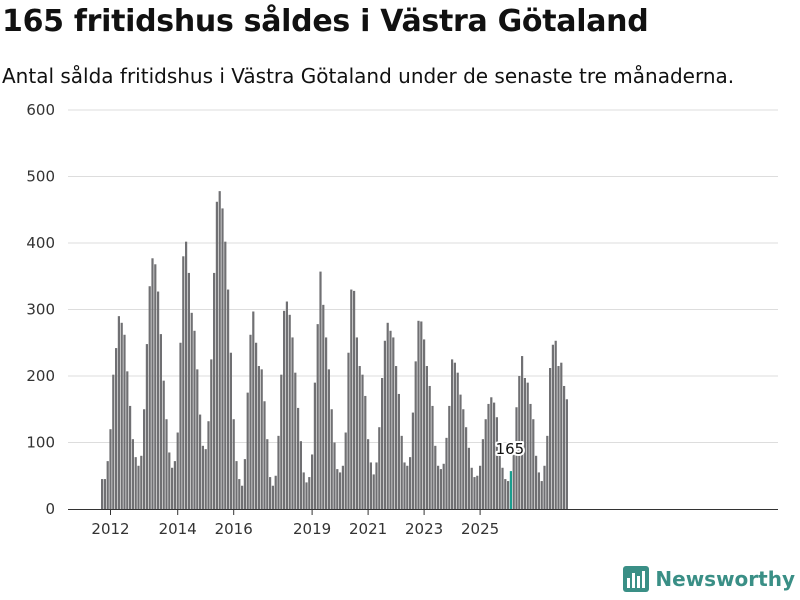  Describe the element at coordinates (40, 110) in the screenshot. I see `y-tick-label: 600` at that location.